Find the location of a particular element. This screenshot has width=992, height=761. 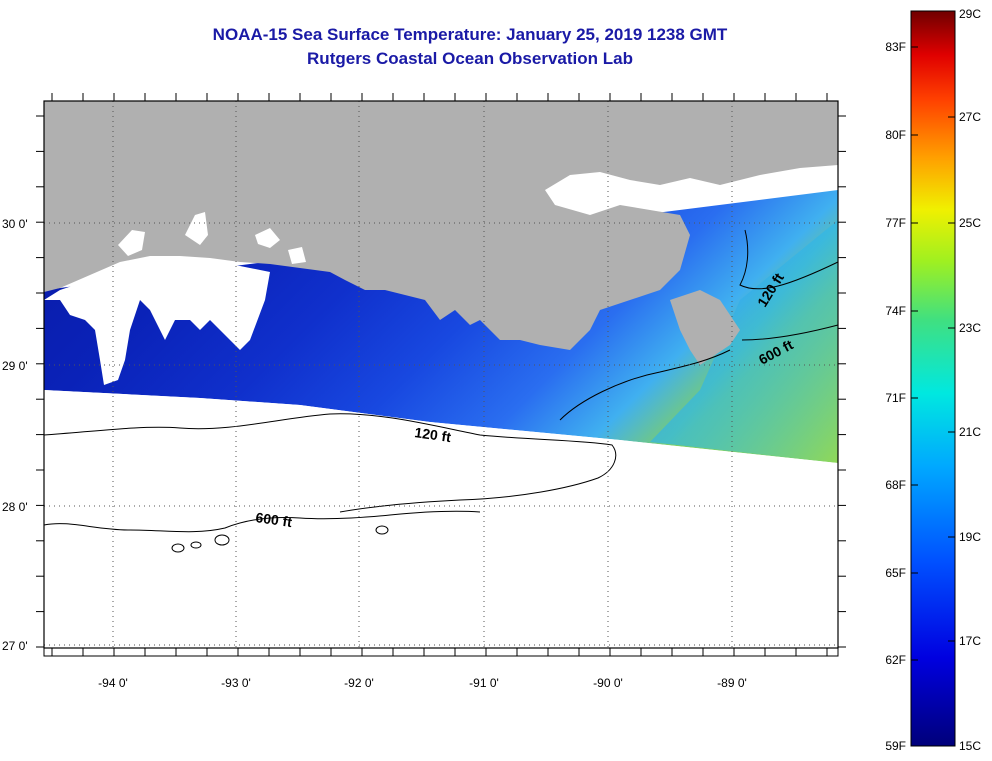

colorbar-f-label: 65F is located at coordinates (895, 573).